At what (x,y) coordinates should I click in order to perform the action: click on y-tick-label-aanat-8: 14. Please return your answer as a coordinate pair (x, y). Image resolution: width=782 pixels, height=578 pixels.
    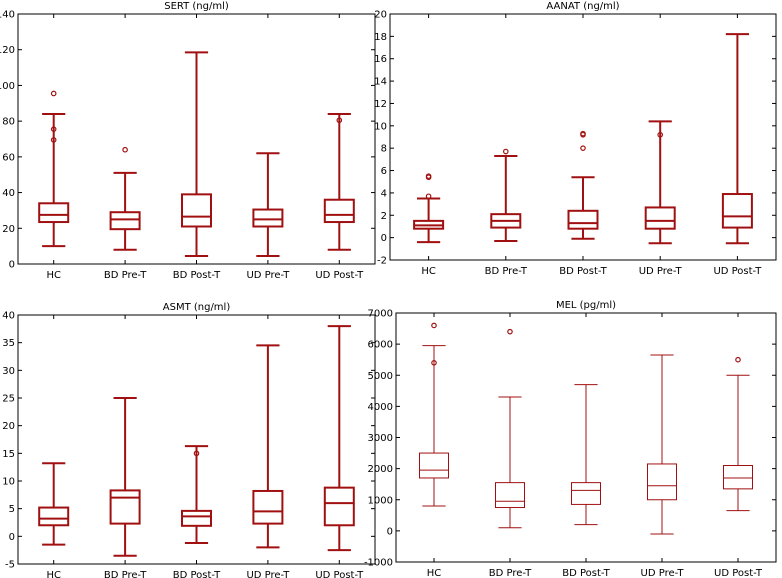
    Looking at the image, I should click on (380, 82).